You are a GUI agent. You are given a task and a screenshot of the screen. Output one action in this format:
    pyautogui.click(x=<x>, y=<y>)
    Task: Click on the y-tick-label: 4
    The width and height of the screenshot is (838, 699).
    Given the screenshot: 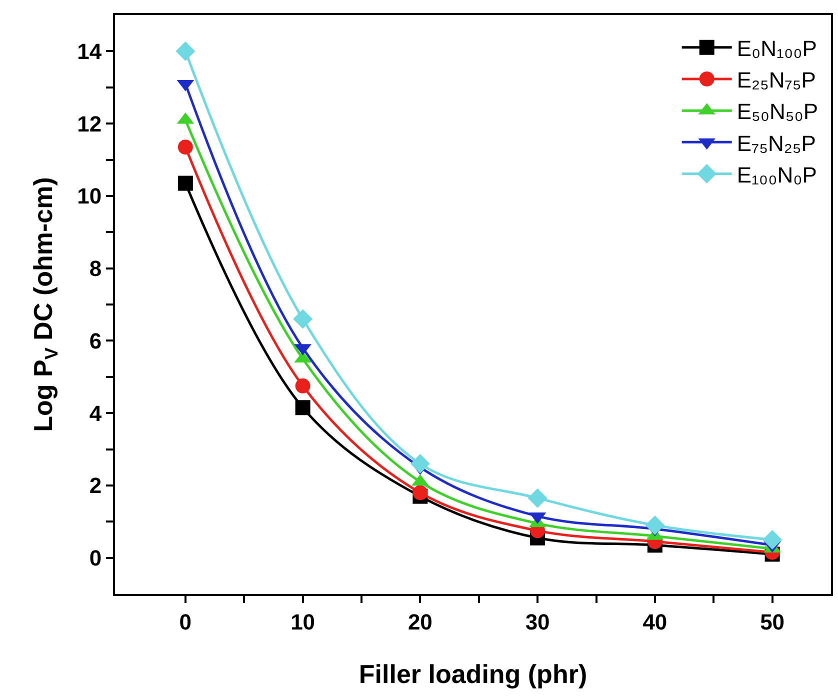 What is the action you would take?
    pyautogui.click(x=95, y=413)
    